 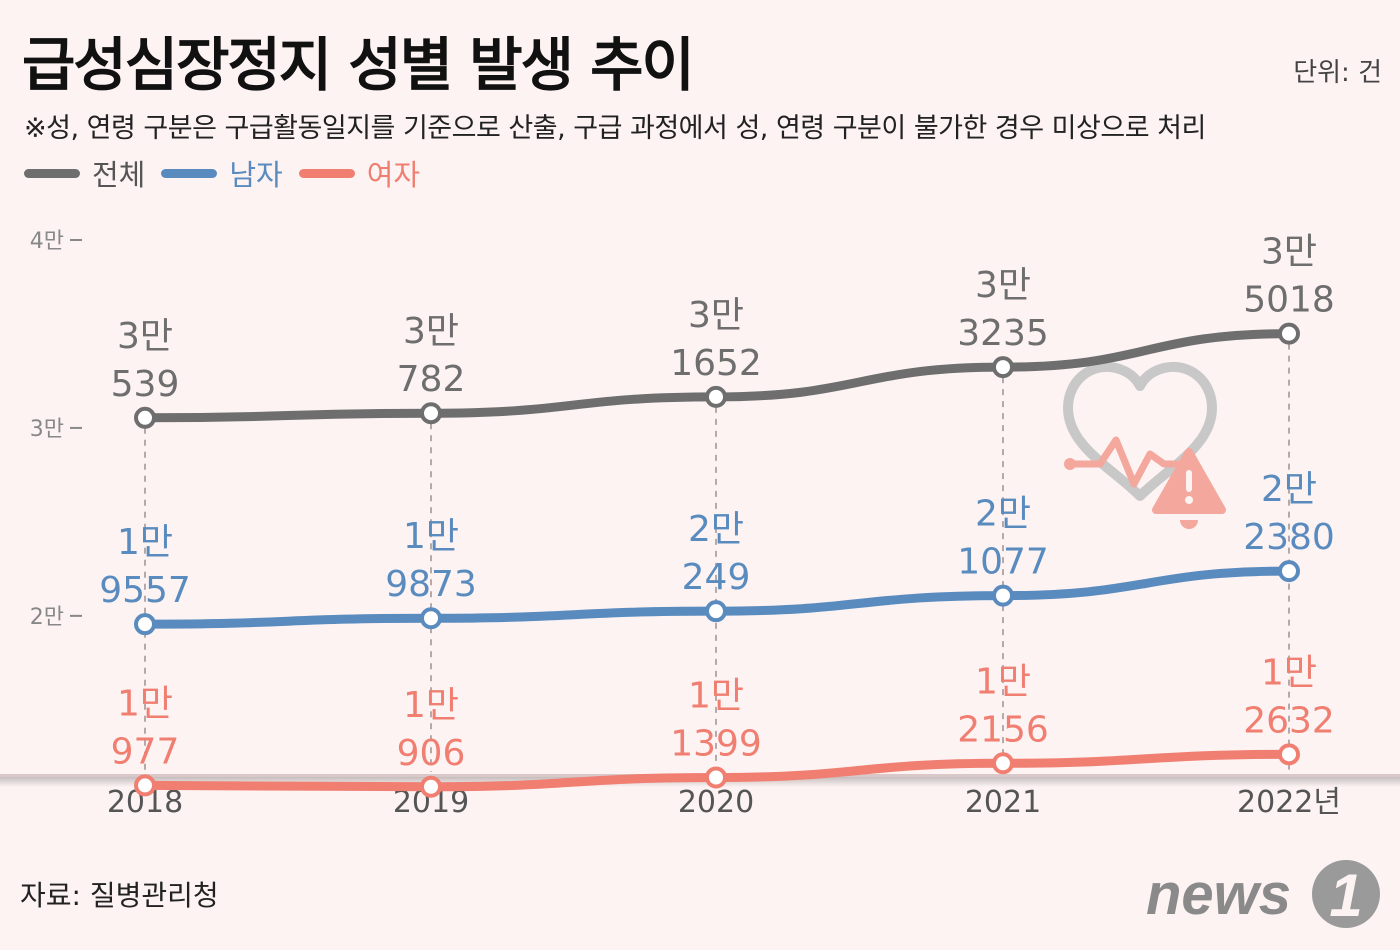 What do you see at coordinates (119, 175) in the screenshot?
I see `legend-label-total: 전체` at bounding box center [119, 175].